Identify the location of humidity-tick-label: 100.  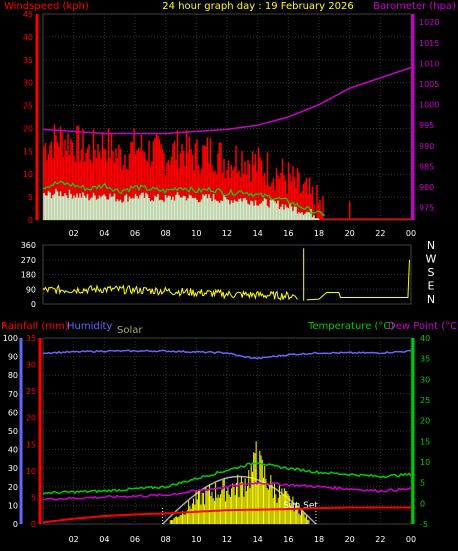
(10, 338).